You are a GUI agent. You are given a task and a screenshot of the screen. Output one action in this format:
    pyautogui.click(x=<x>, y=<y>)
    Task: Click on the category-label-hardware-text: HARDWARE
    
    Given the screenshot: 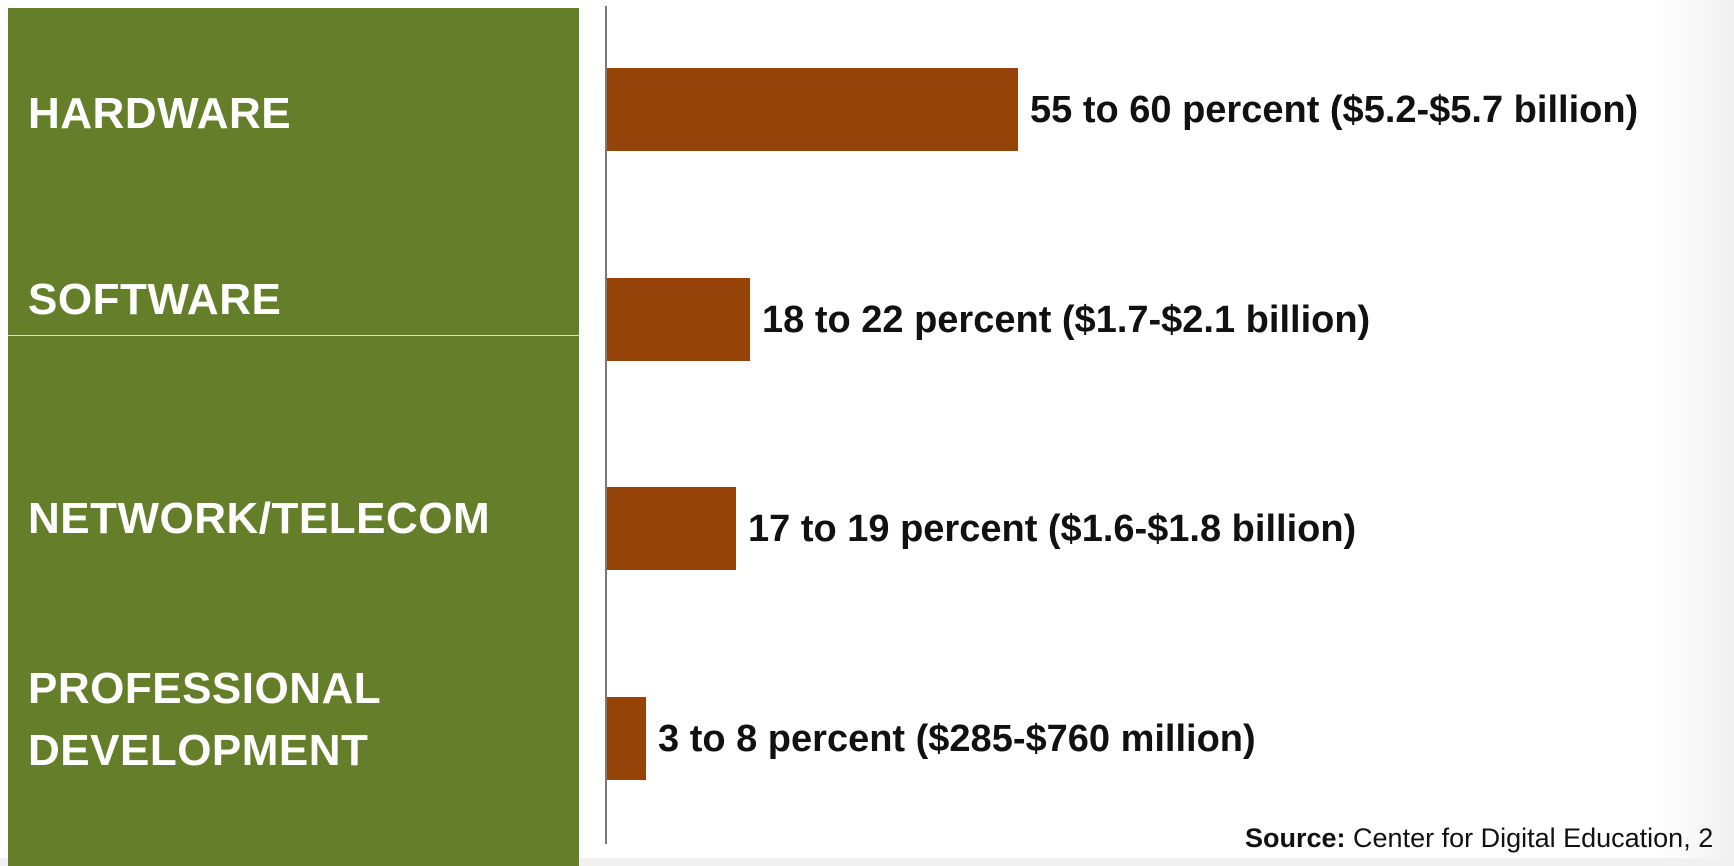 What is the action you would take?
    pyautogui.click(x=160, y=113)
    